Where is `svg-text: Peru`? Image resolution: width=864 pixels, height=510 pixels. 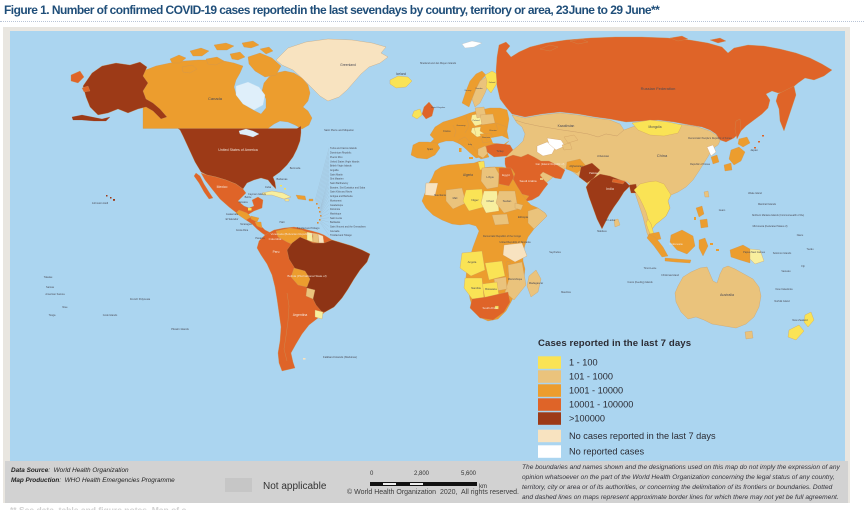
svg-text: Peru is located at coordinates (276, 252).